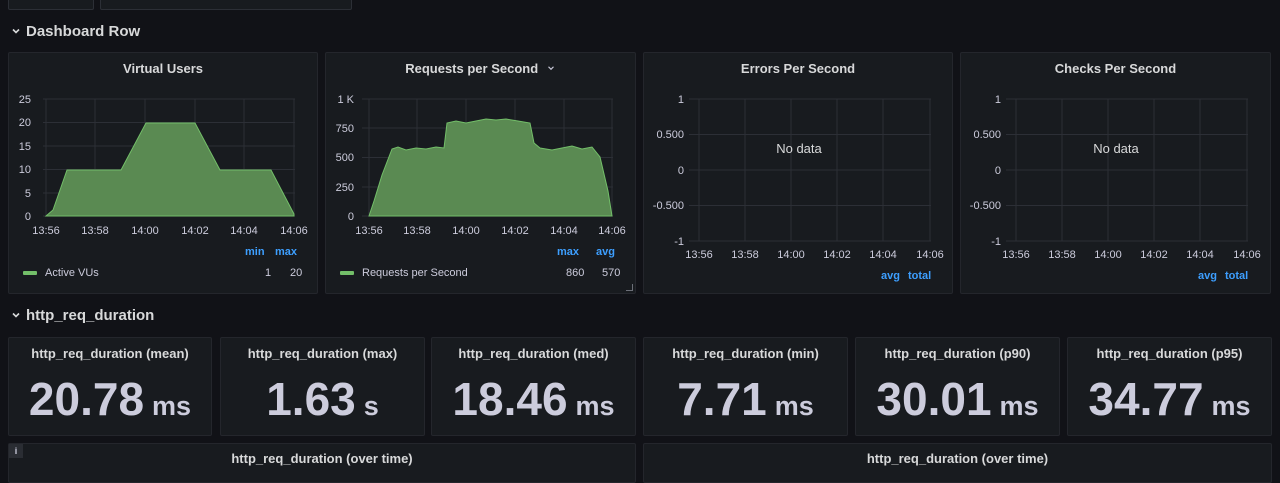  What do you see at coordinates (86, 399) in the screenshot?
I see `stat-number: 20.78` at bounding box center [86, 399].